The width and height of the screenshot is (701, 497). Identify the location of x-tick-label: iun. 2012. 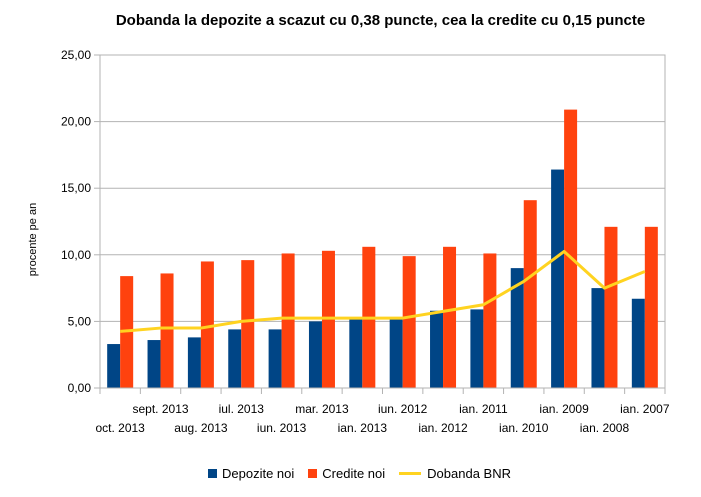
(403, 409).